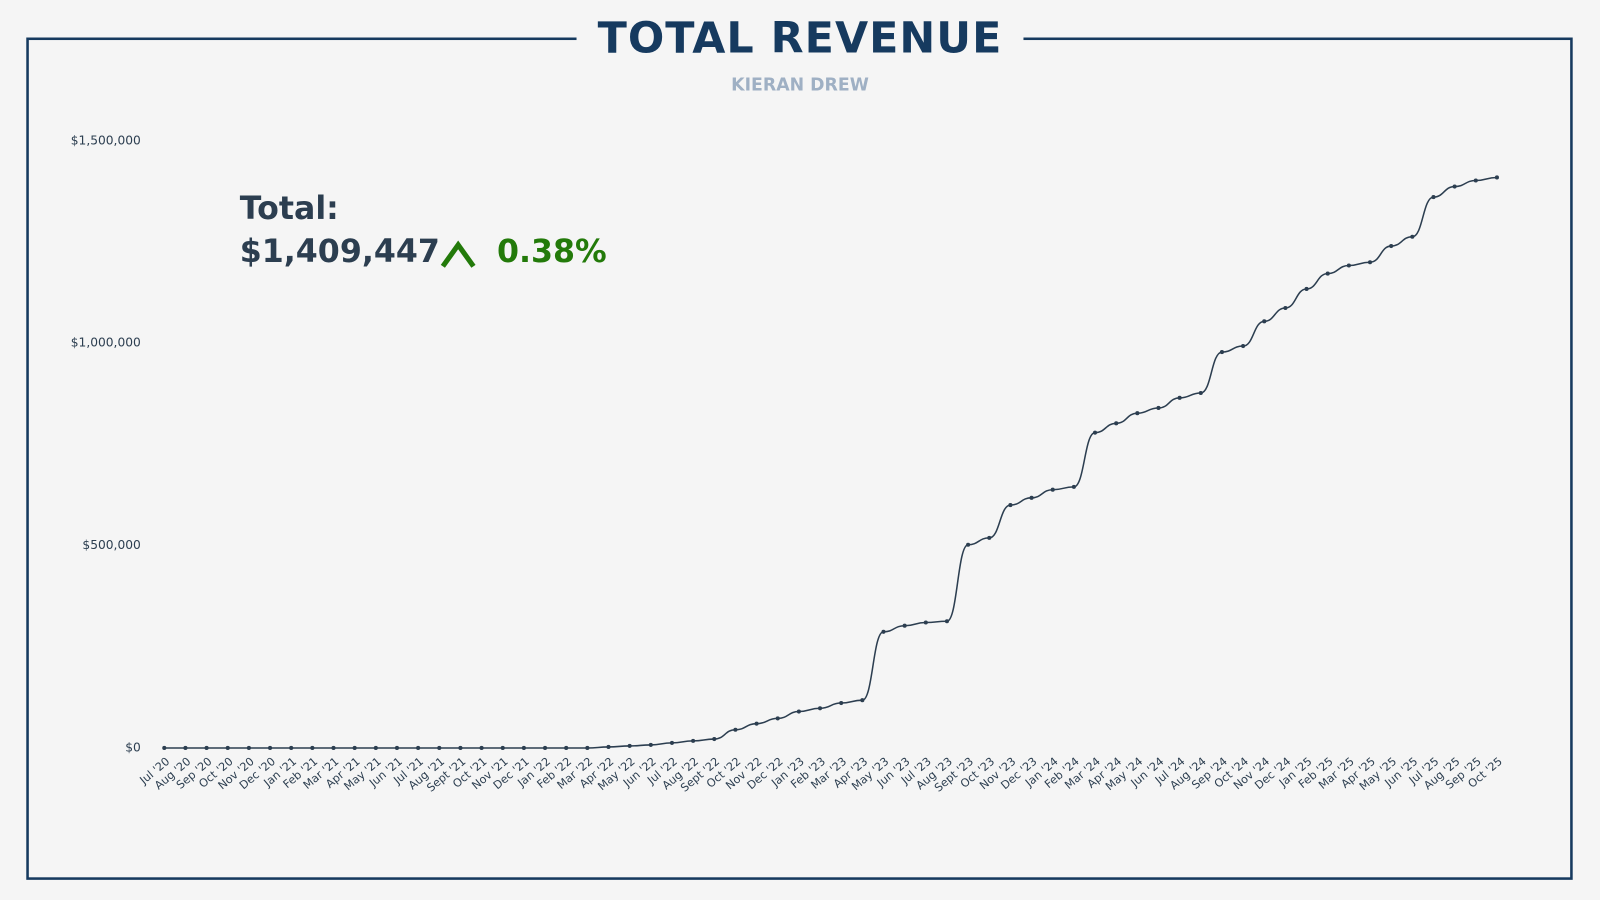  What do you see at coordinates (111, 545) in the screenshot?
I see `y-tick-label: $500,000` at bounding box center [111, 545].